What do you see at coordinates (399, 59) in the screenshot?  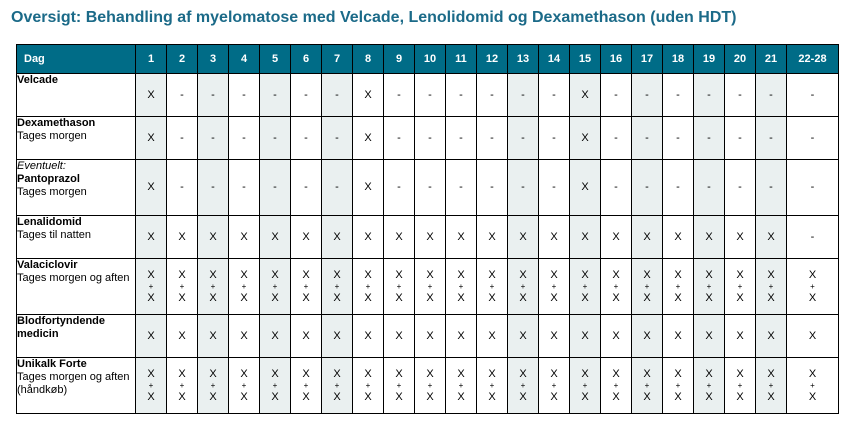 I see `header-day-9: 9` at bounding box center [399, 59].